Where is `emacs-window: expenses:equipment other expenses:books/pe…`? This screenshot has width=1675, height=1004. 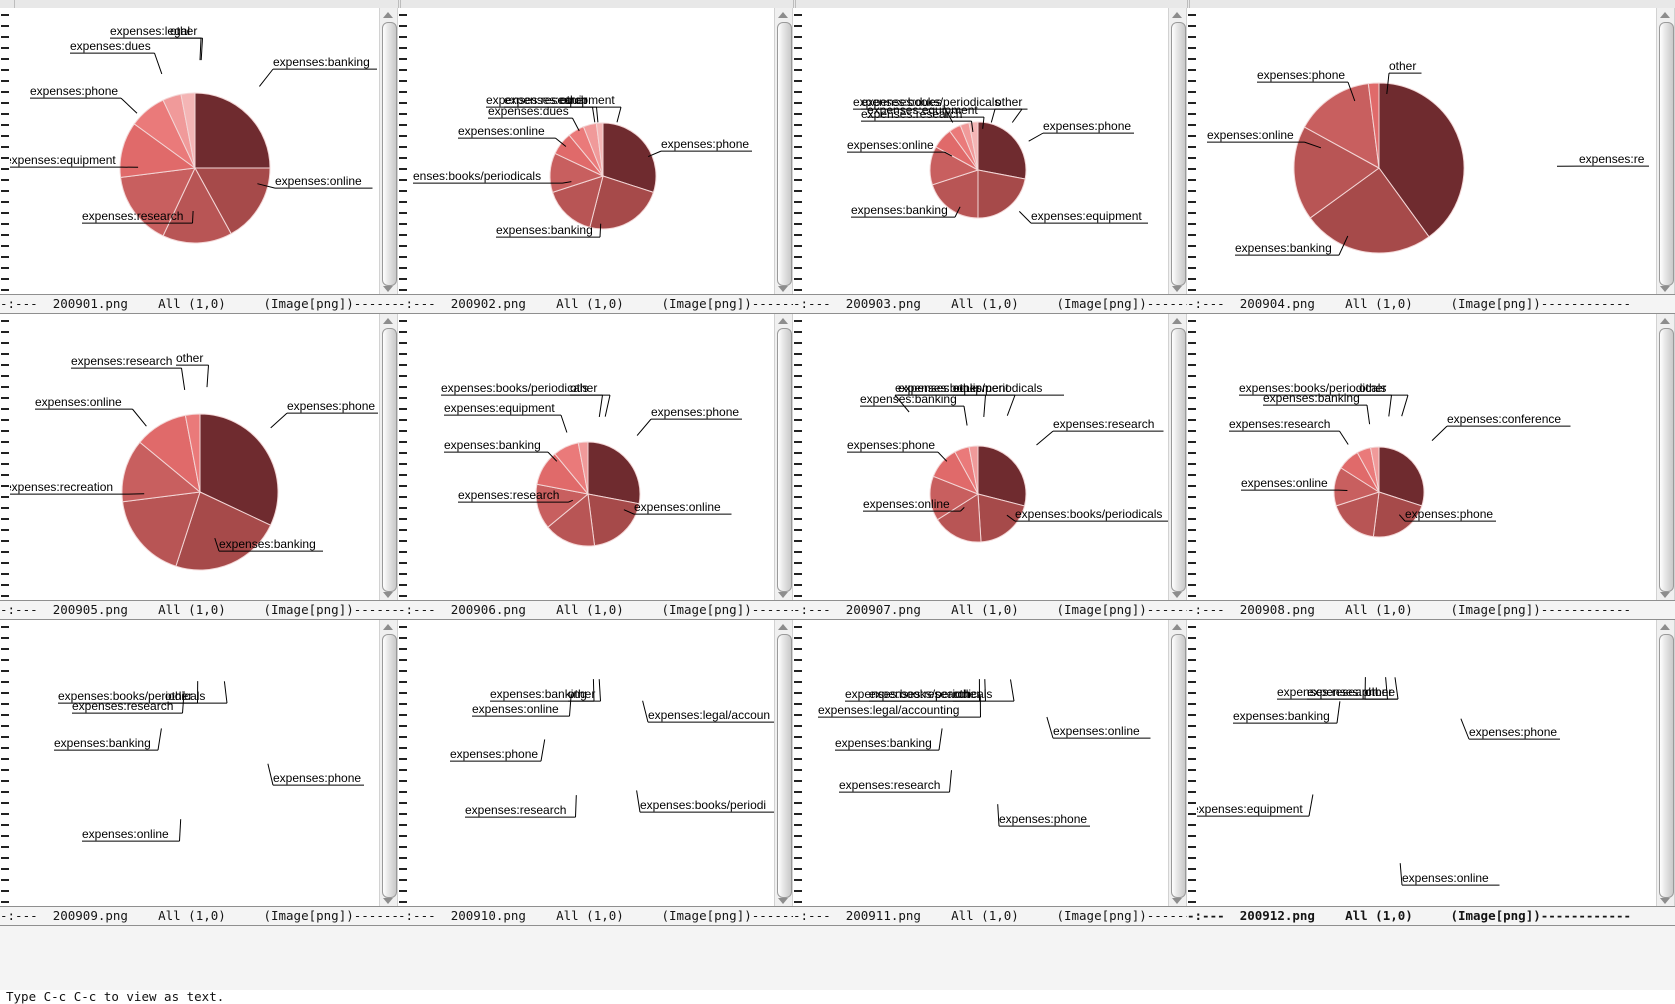
emacs-window: expenses:equipment other expenses:books/pe… is located at coordinates (990, 467).